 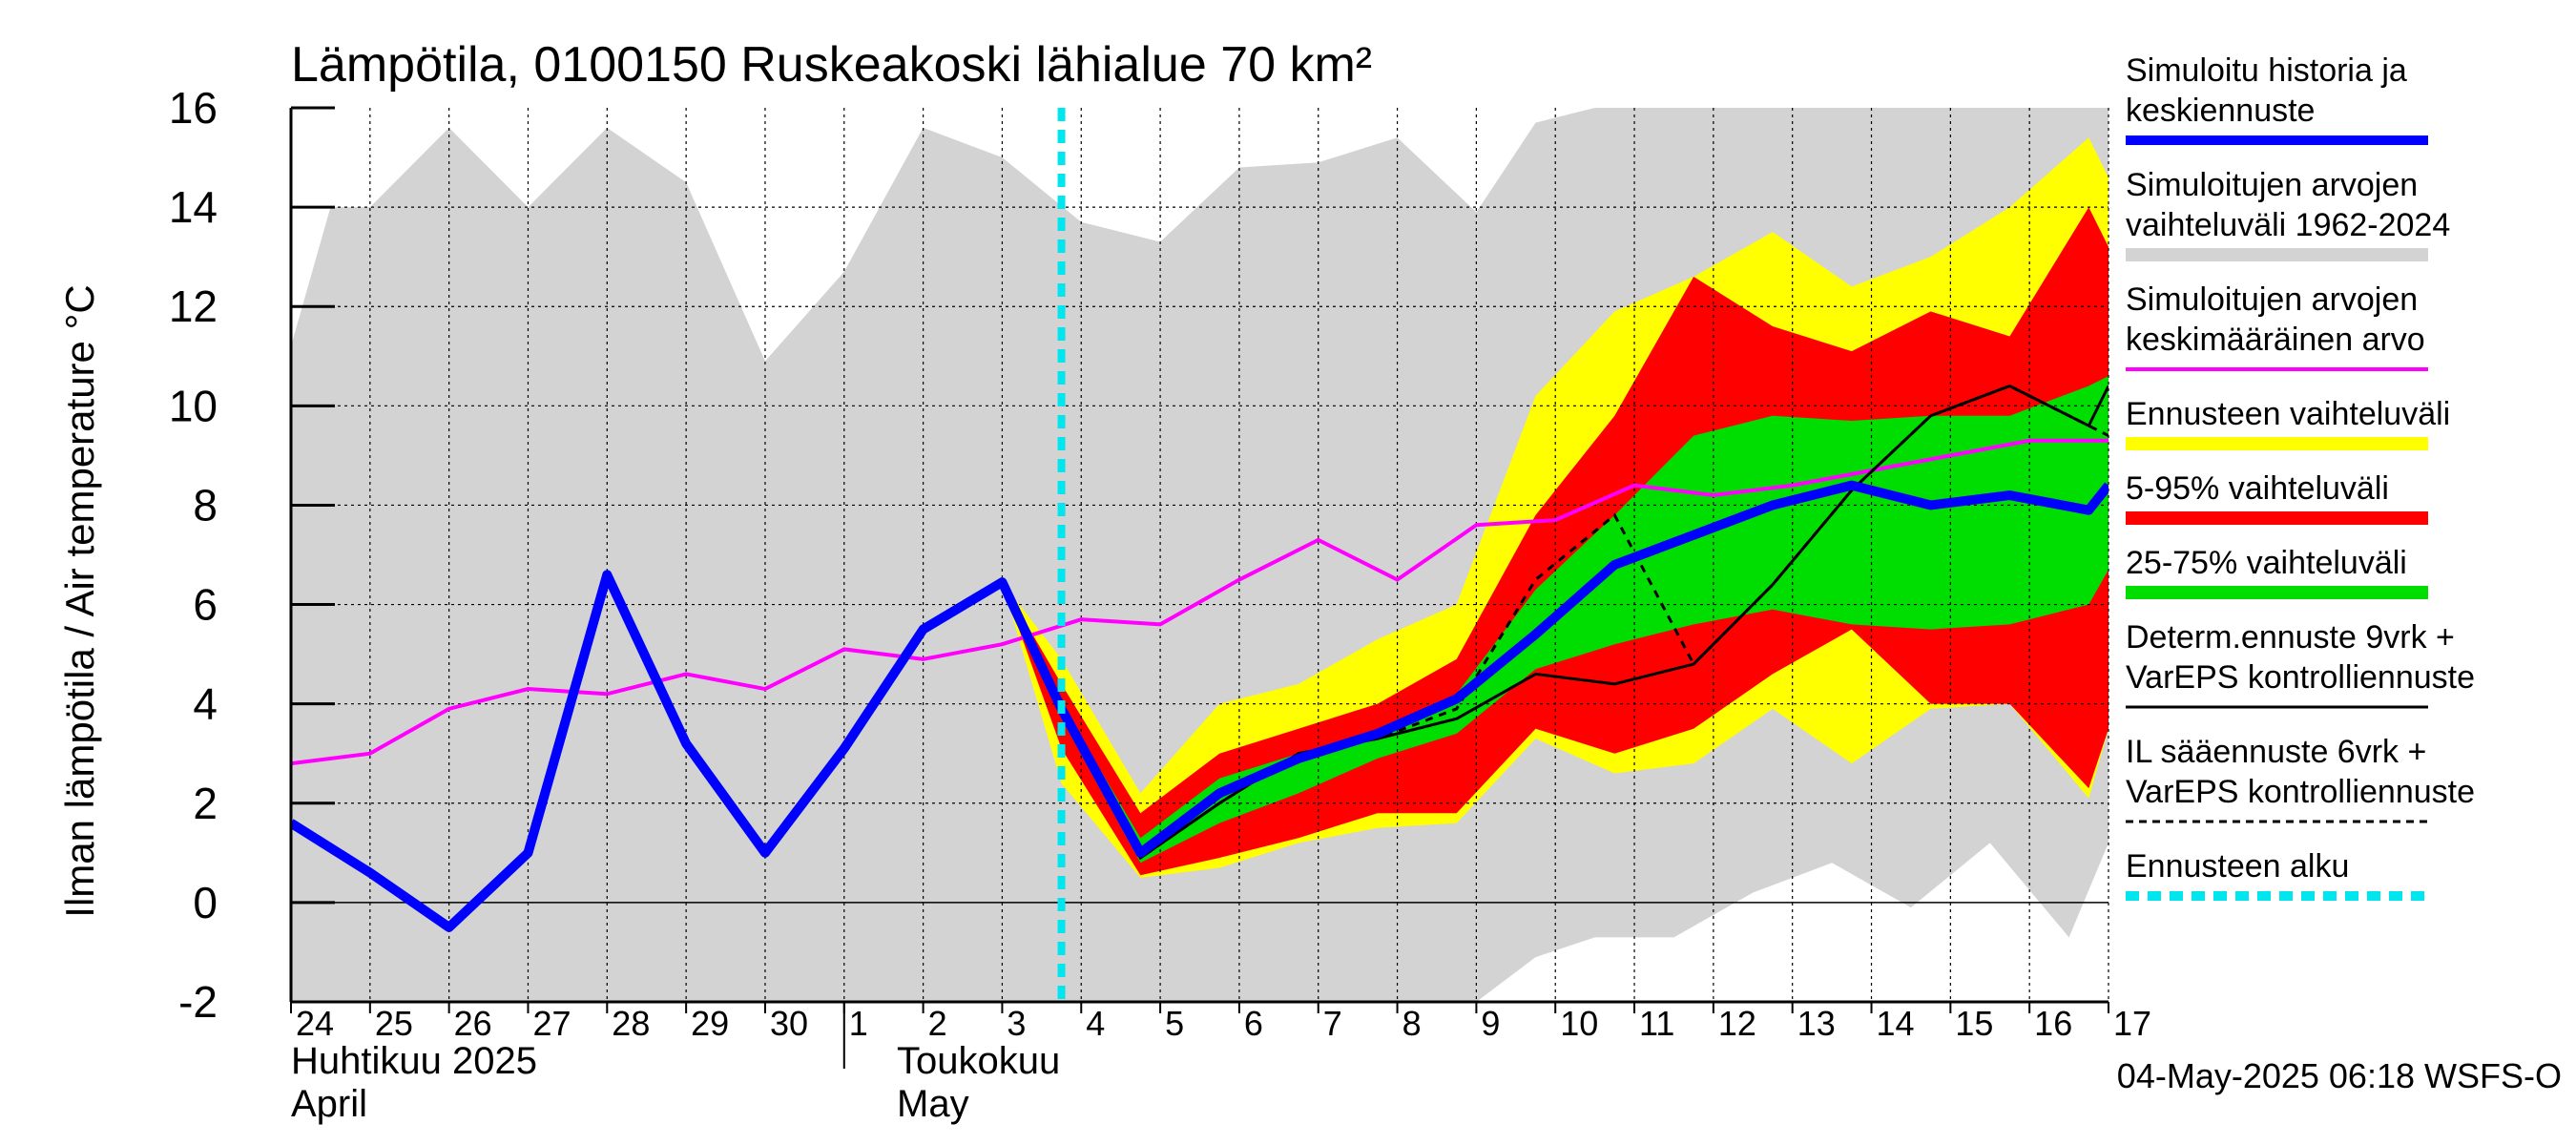 What do you see at coordinates (2275, 340) in the screenshot?
I see `legend-label-hist_mean: keskimääräinen arvo` at bounding box center [2275, 340].